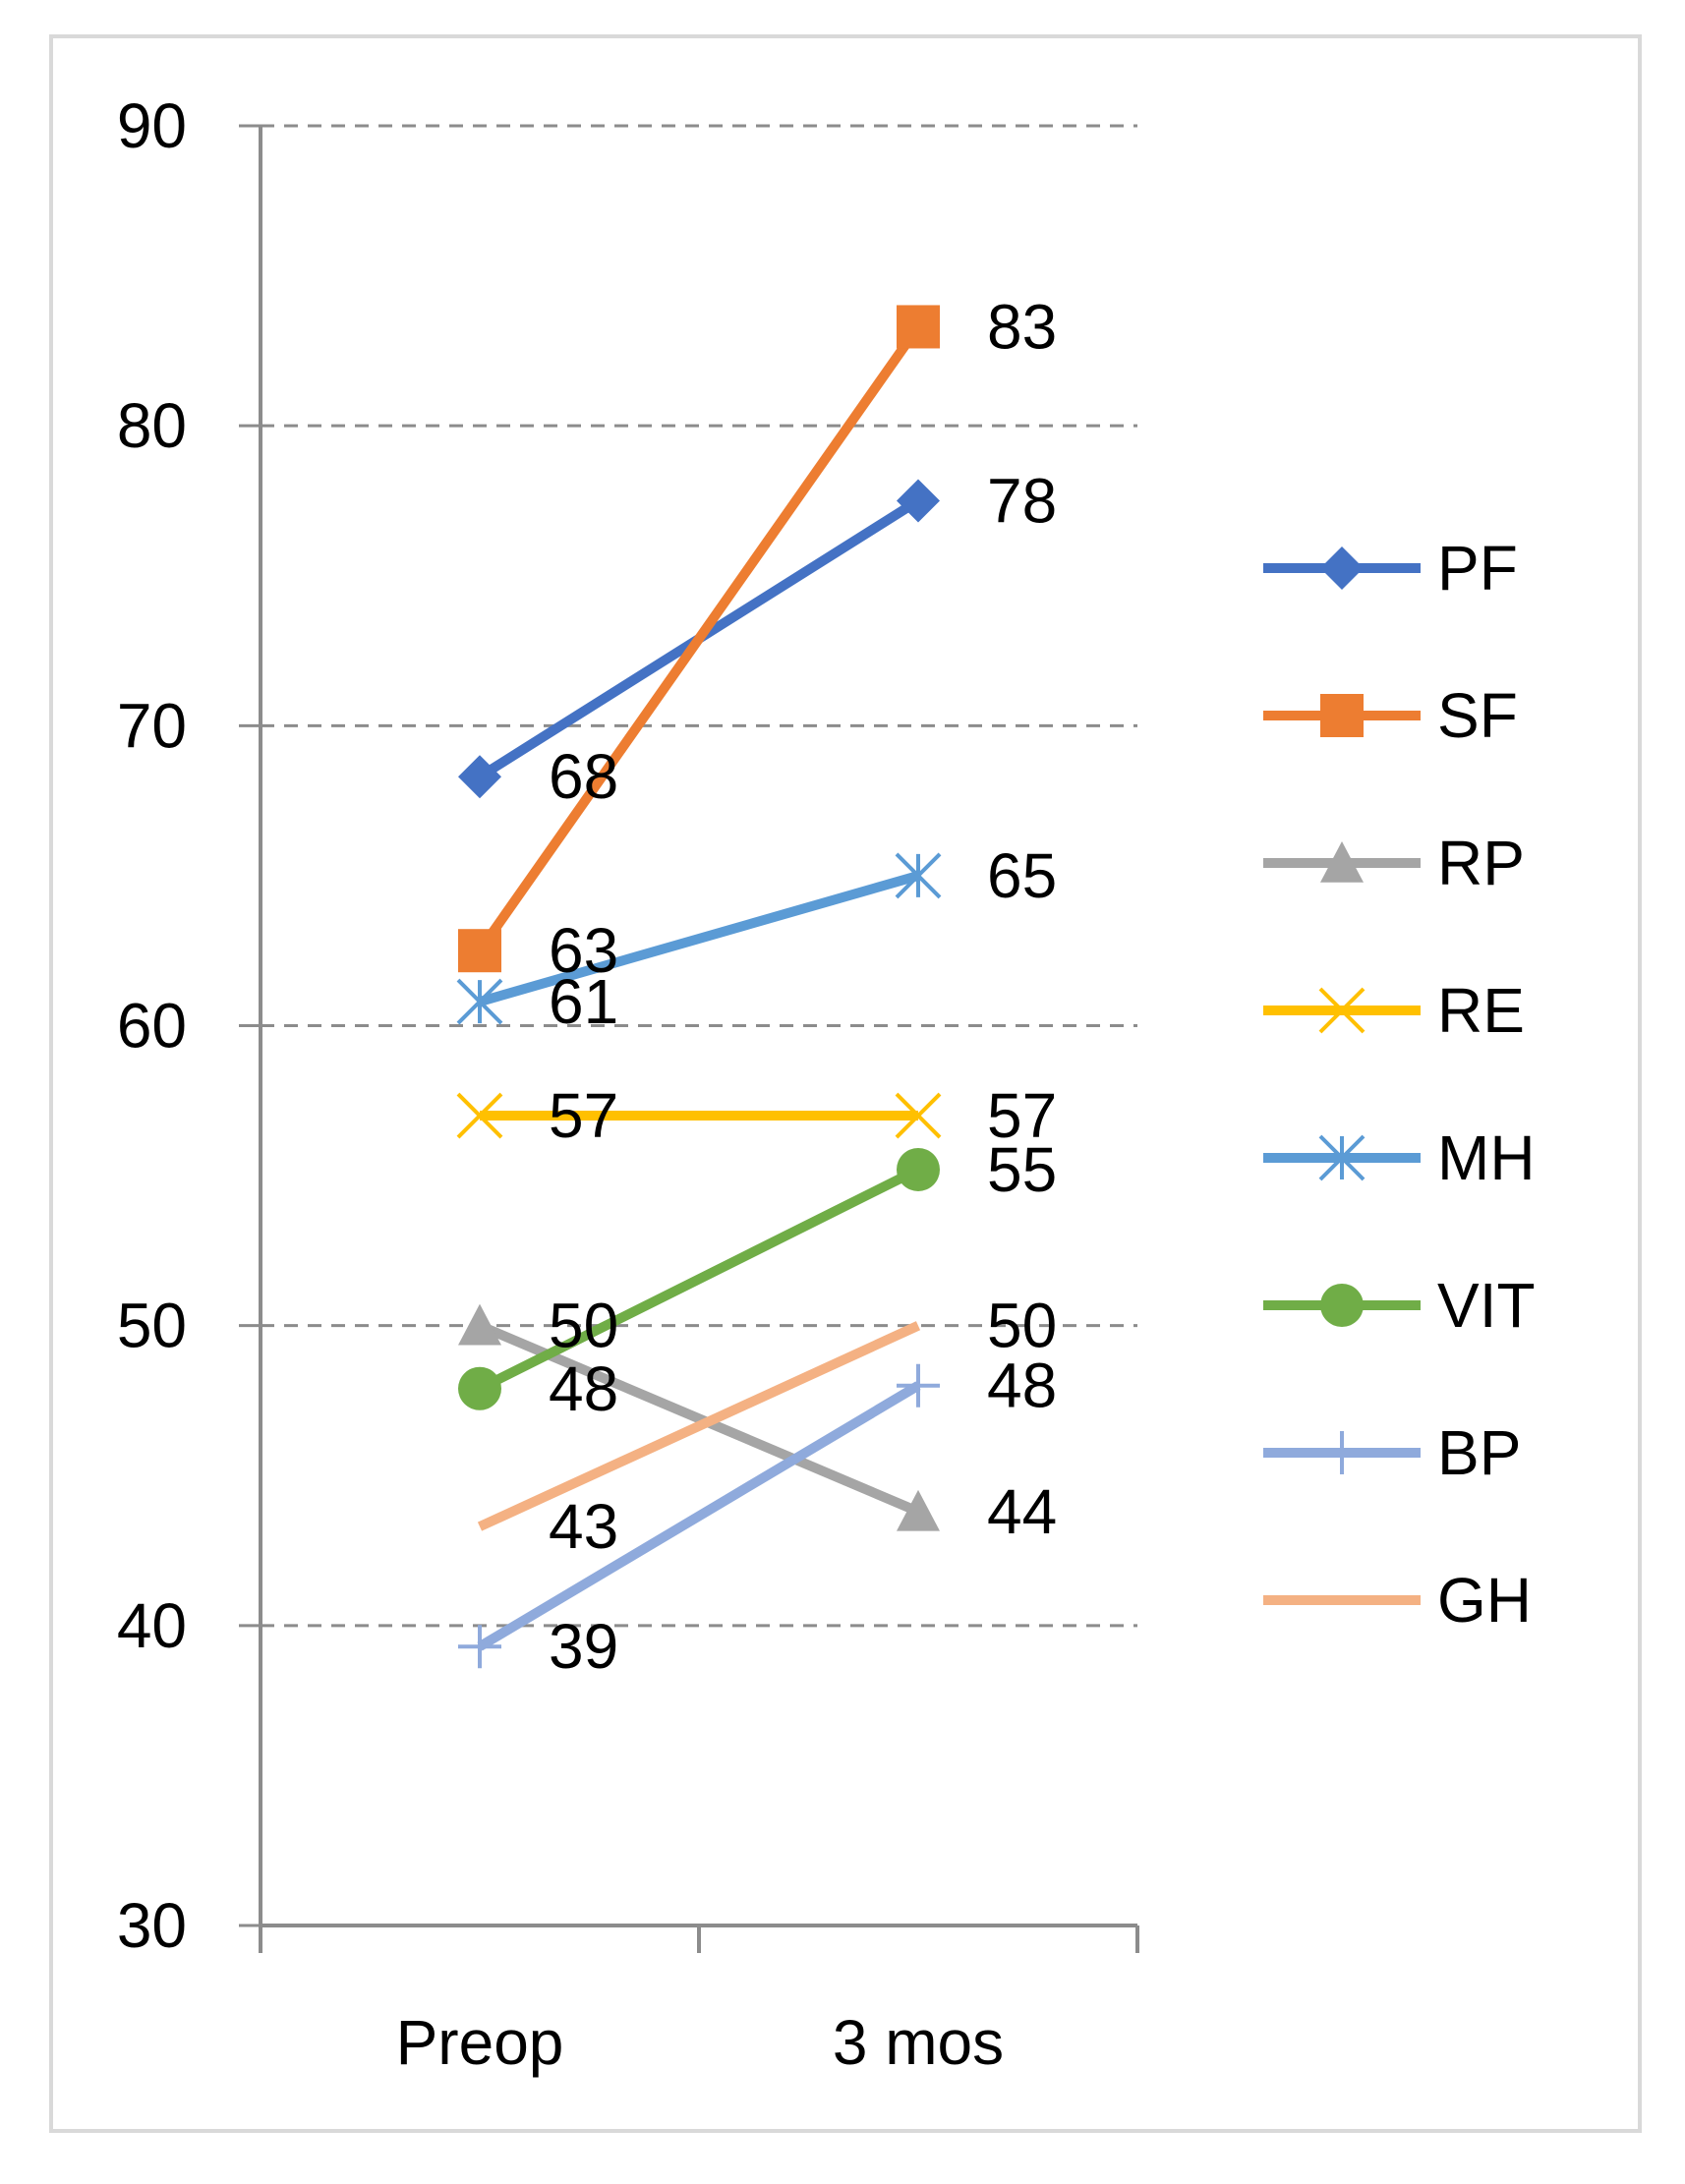 The width and height of the screenshot is (1685, 2184). Describe the element at coordinates (1481, 863) in the screenshot. I see `legend-label: RP` at that location.